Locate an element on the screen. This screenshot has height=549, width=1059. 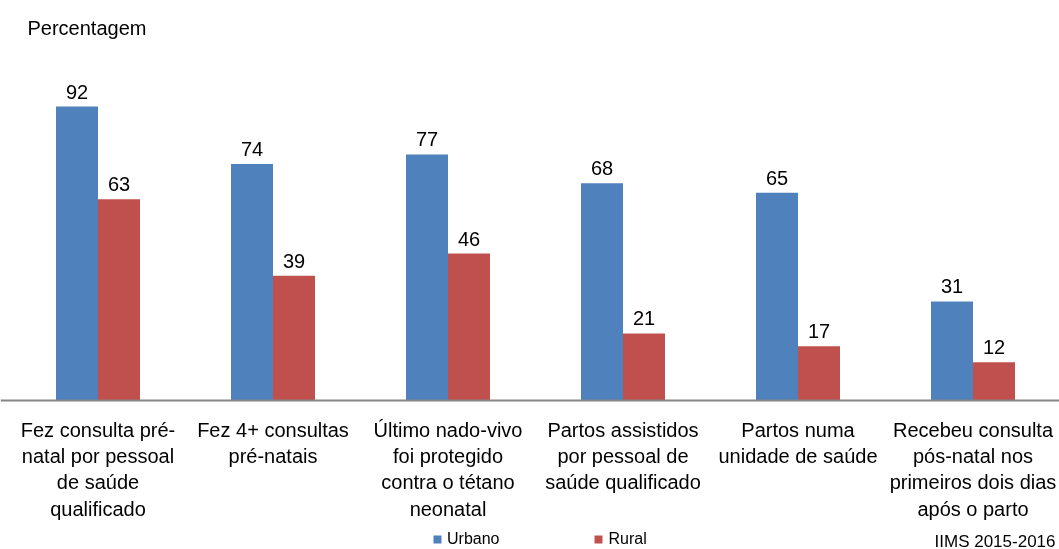
x-tick-label: Partos assistidos por pessoal de saúde qualificado is located at coordinates (623, 456).